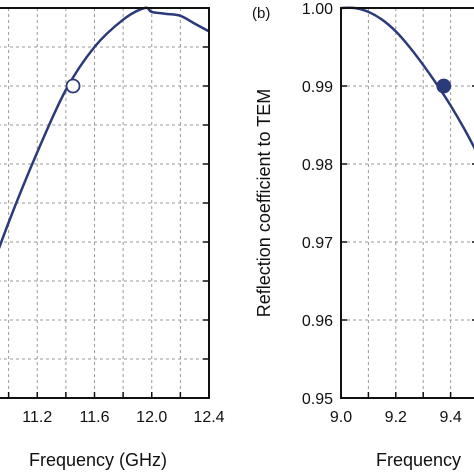 This screenshot has width=474, height=474. I want to click on panel-b-markers, so click(444, 86).